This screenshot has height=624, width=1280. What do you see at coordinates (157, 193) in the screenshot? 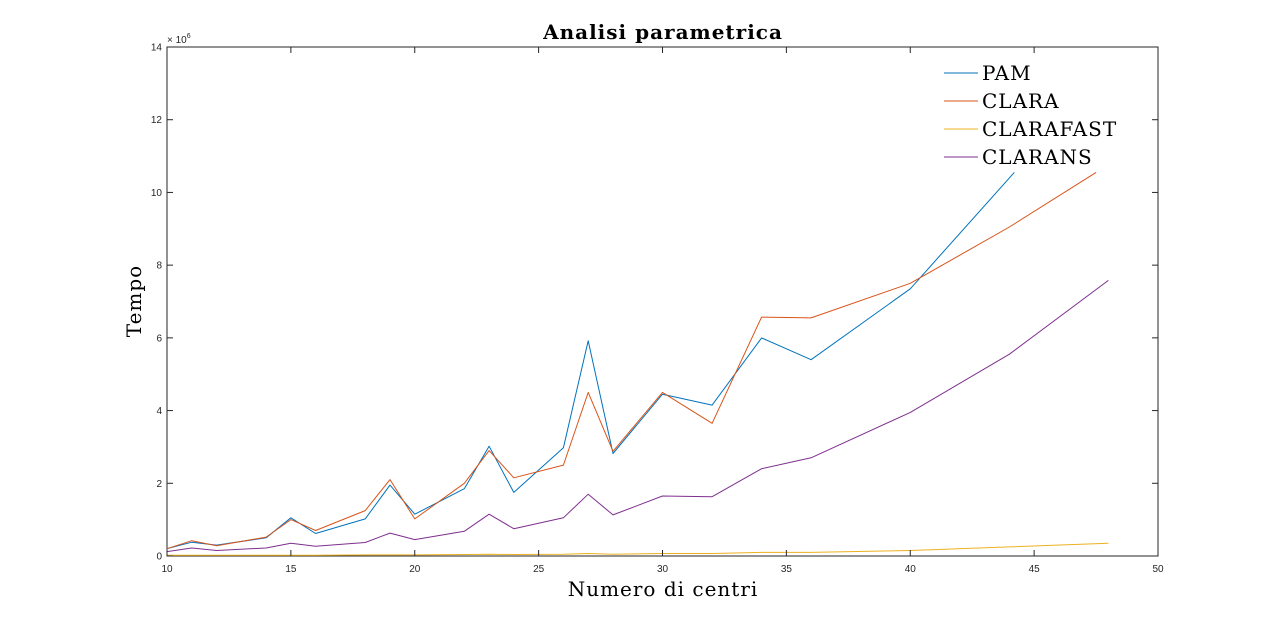
I see `y-tick-label: 10` at bounding box center [157, 193].